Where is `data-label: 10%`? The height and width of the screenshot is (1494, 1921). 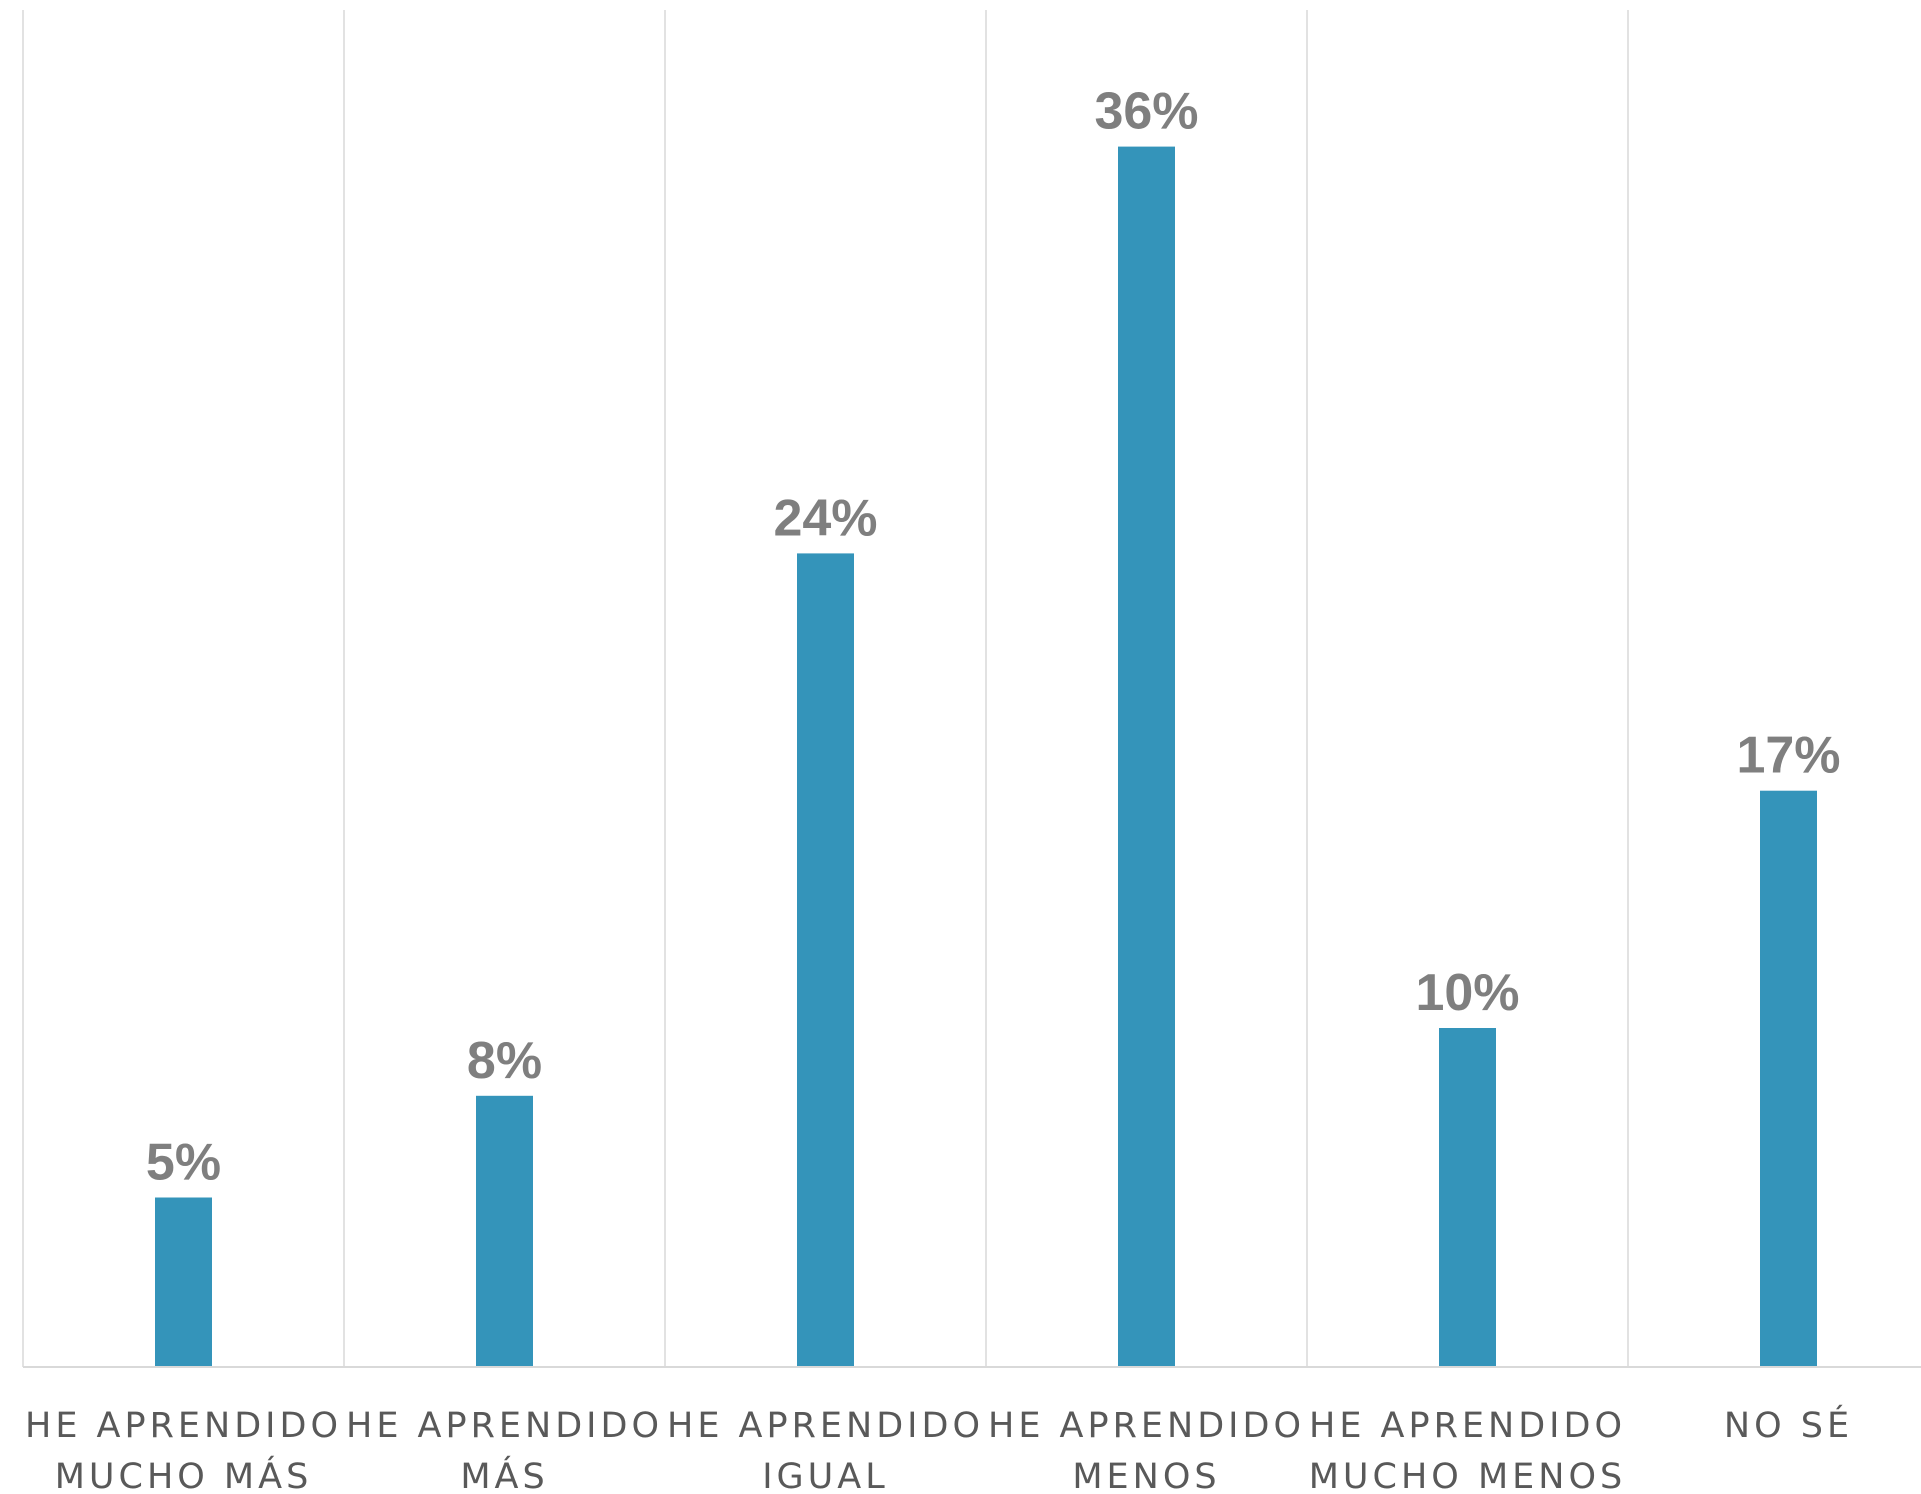 data-label: 10% is located at coordinates (1467, 993).